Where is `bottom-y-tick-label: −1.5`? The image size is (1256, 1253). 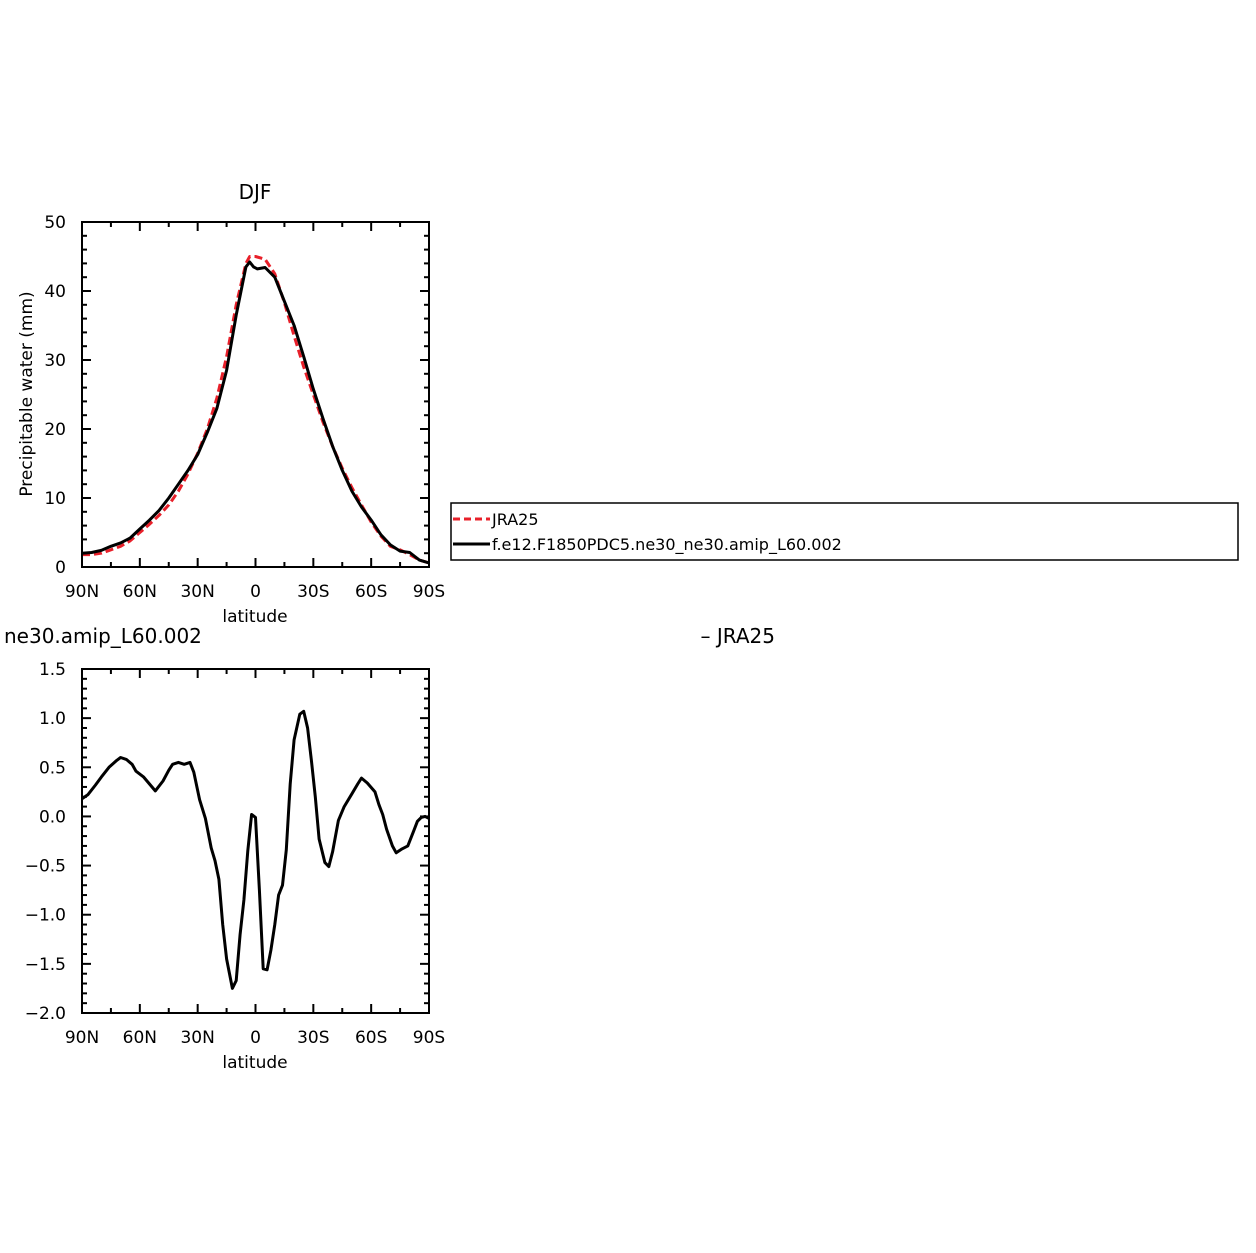 bottom-y-tick-label: −1.5 is located at coordinates (45, 965).